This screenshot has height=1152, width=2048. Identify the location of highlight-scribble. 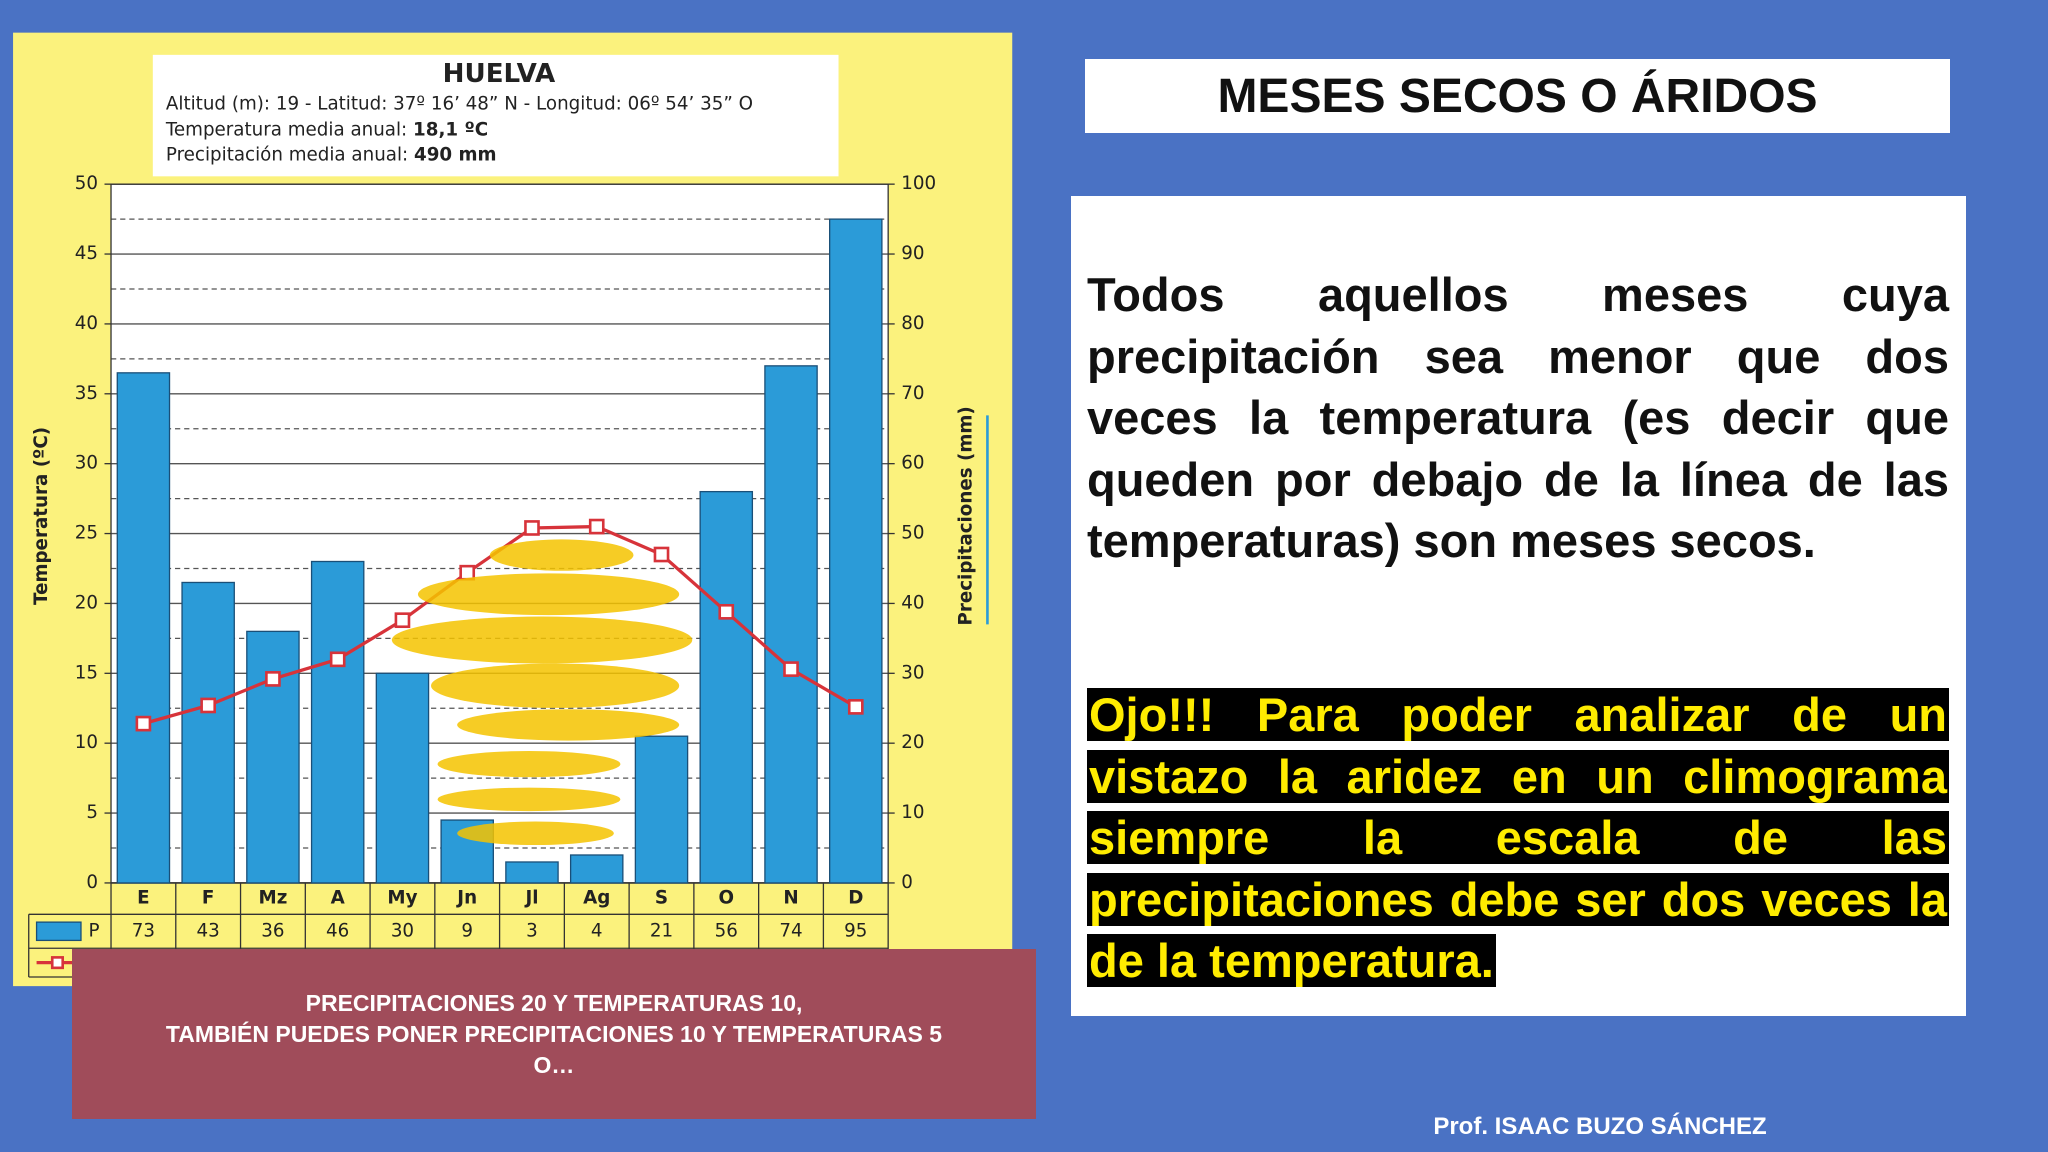
(542, 692).